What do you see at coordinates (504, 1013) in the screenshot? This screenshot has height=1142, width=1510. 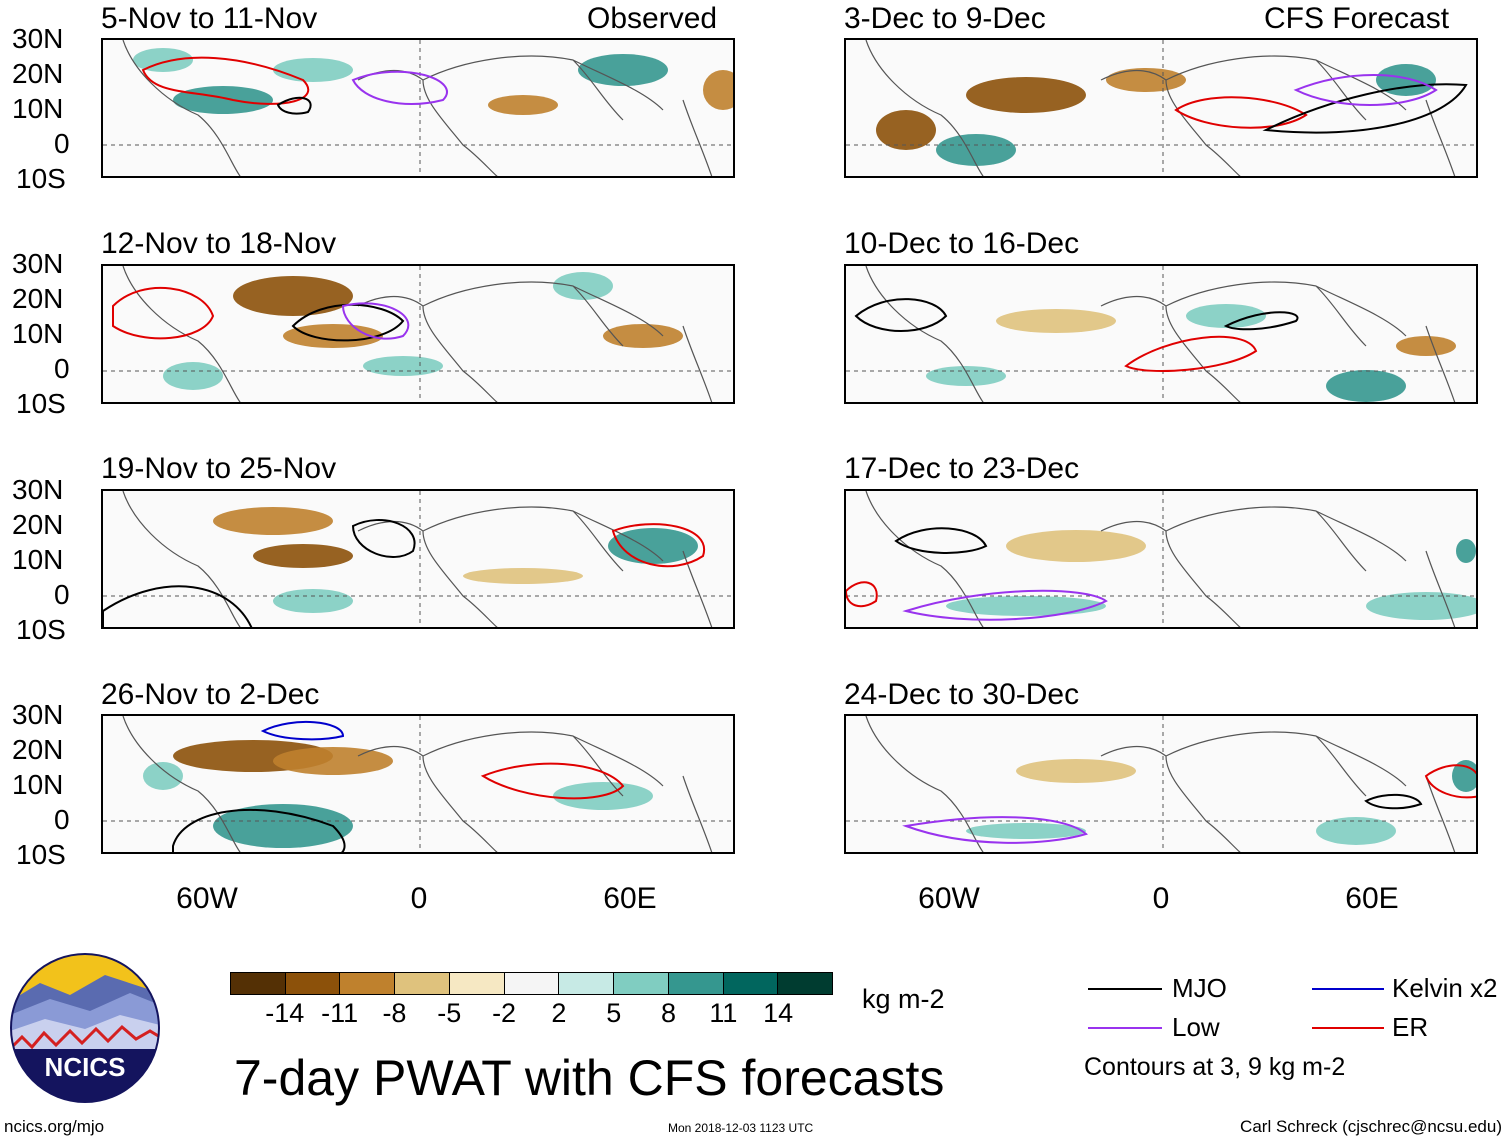 I see `colorbar-tick-label: -2` at bounding box center [504, 1013].